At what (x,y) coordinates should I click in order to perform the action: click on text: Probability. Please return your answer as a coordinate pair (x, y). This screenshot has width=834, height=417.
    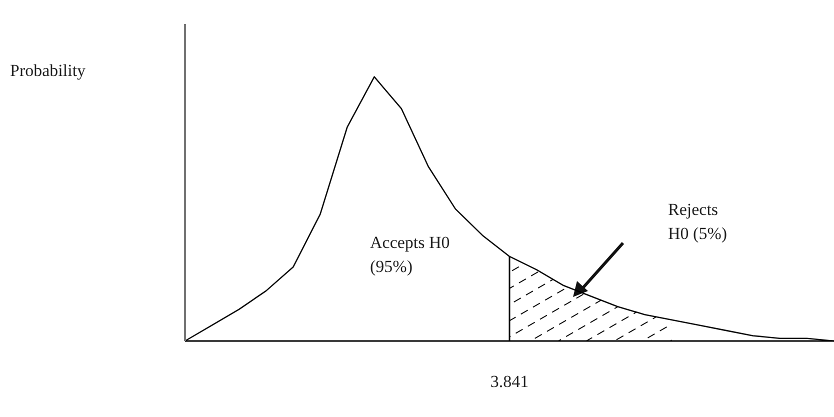
    Looking at the image, I should click on (48, 70).